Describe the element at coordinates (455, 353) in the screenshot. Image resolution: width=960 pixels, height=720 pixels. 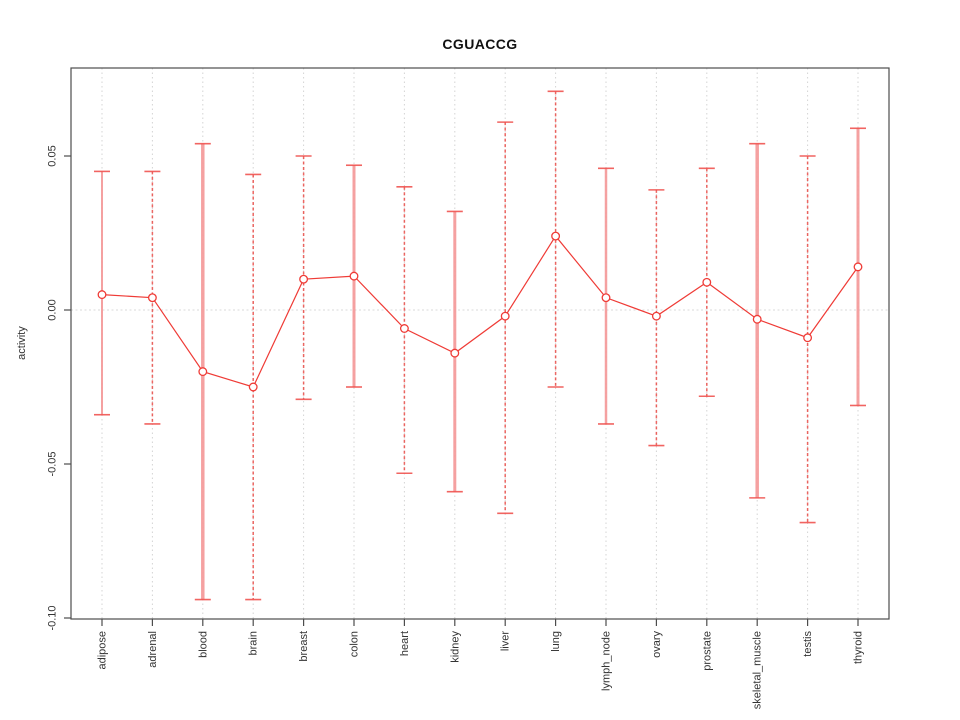
I see `data-point-kidney` at that location.